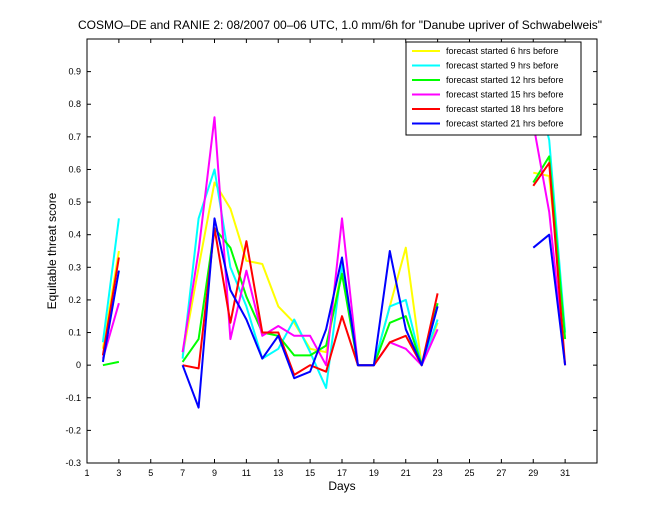  What do you see at coordinates (278, 473) in the screenshot?
I see `x-tick-label: 13` at bounding box center [278, 473].